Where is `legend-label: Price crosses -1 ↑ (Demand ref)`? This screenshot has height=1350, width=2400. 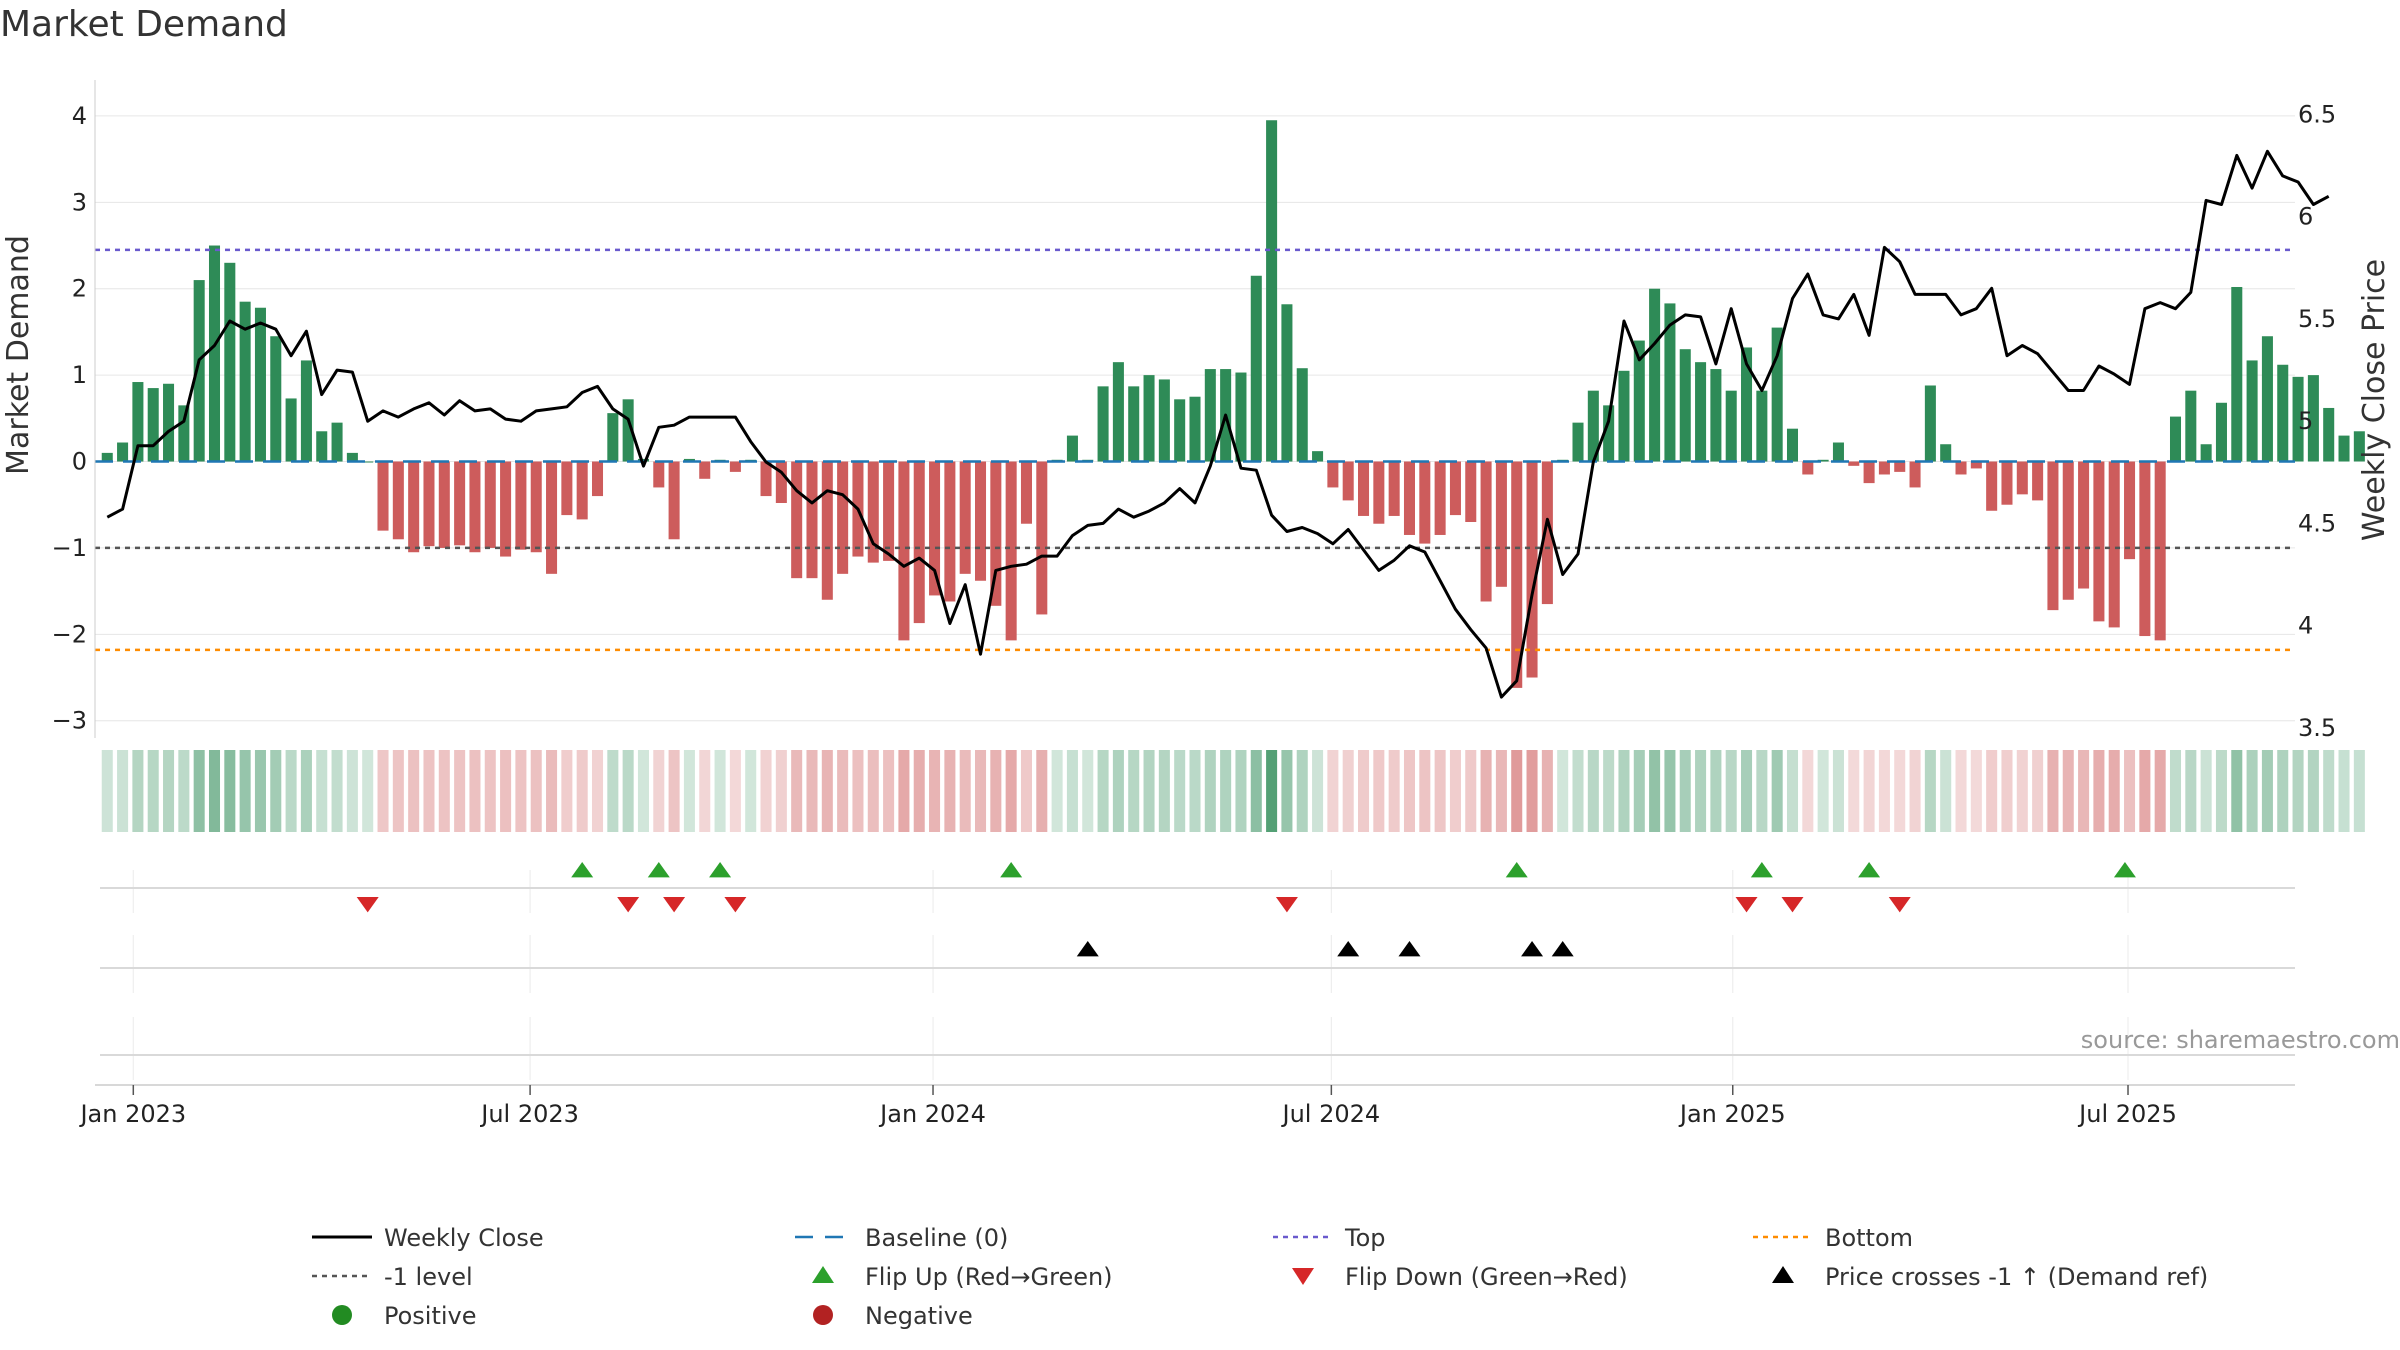 legend-label: Price crosses -1 ↑ (Demand ref) is located at coordinates (2016, 1277).